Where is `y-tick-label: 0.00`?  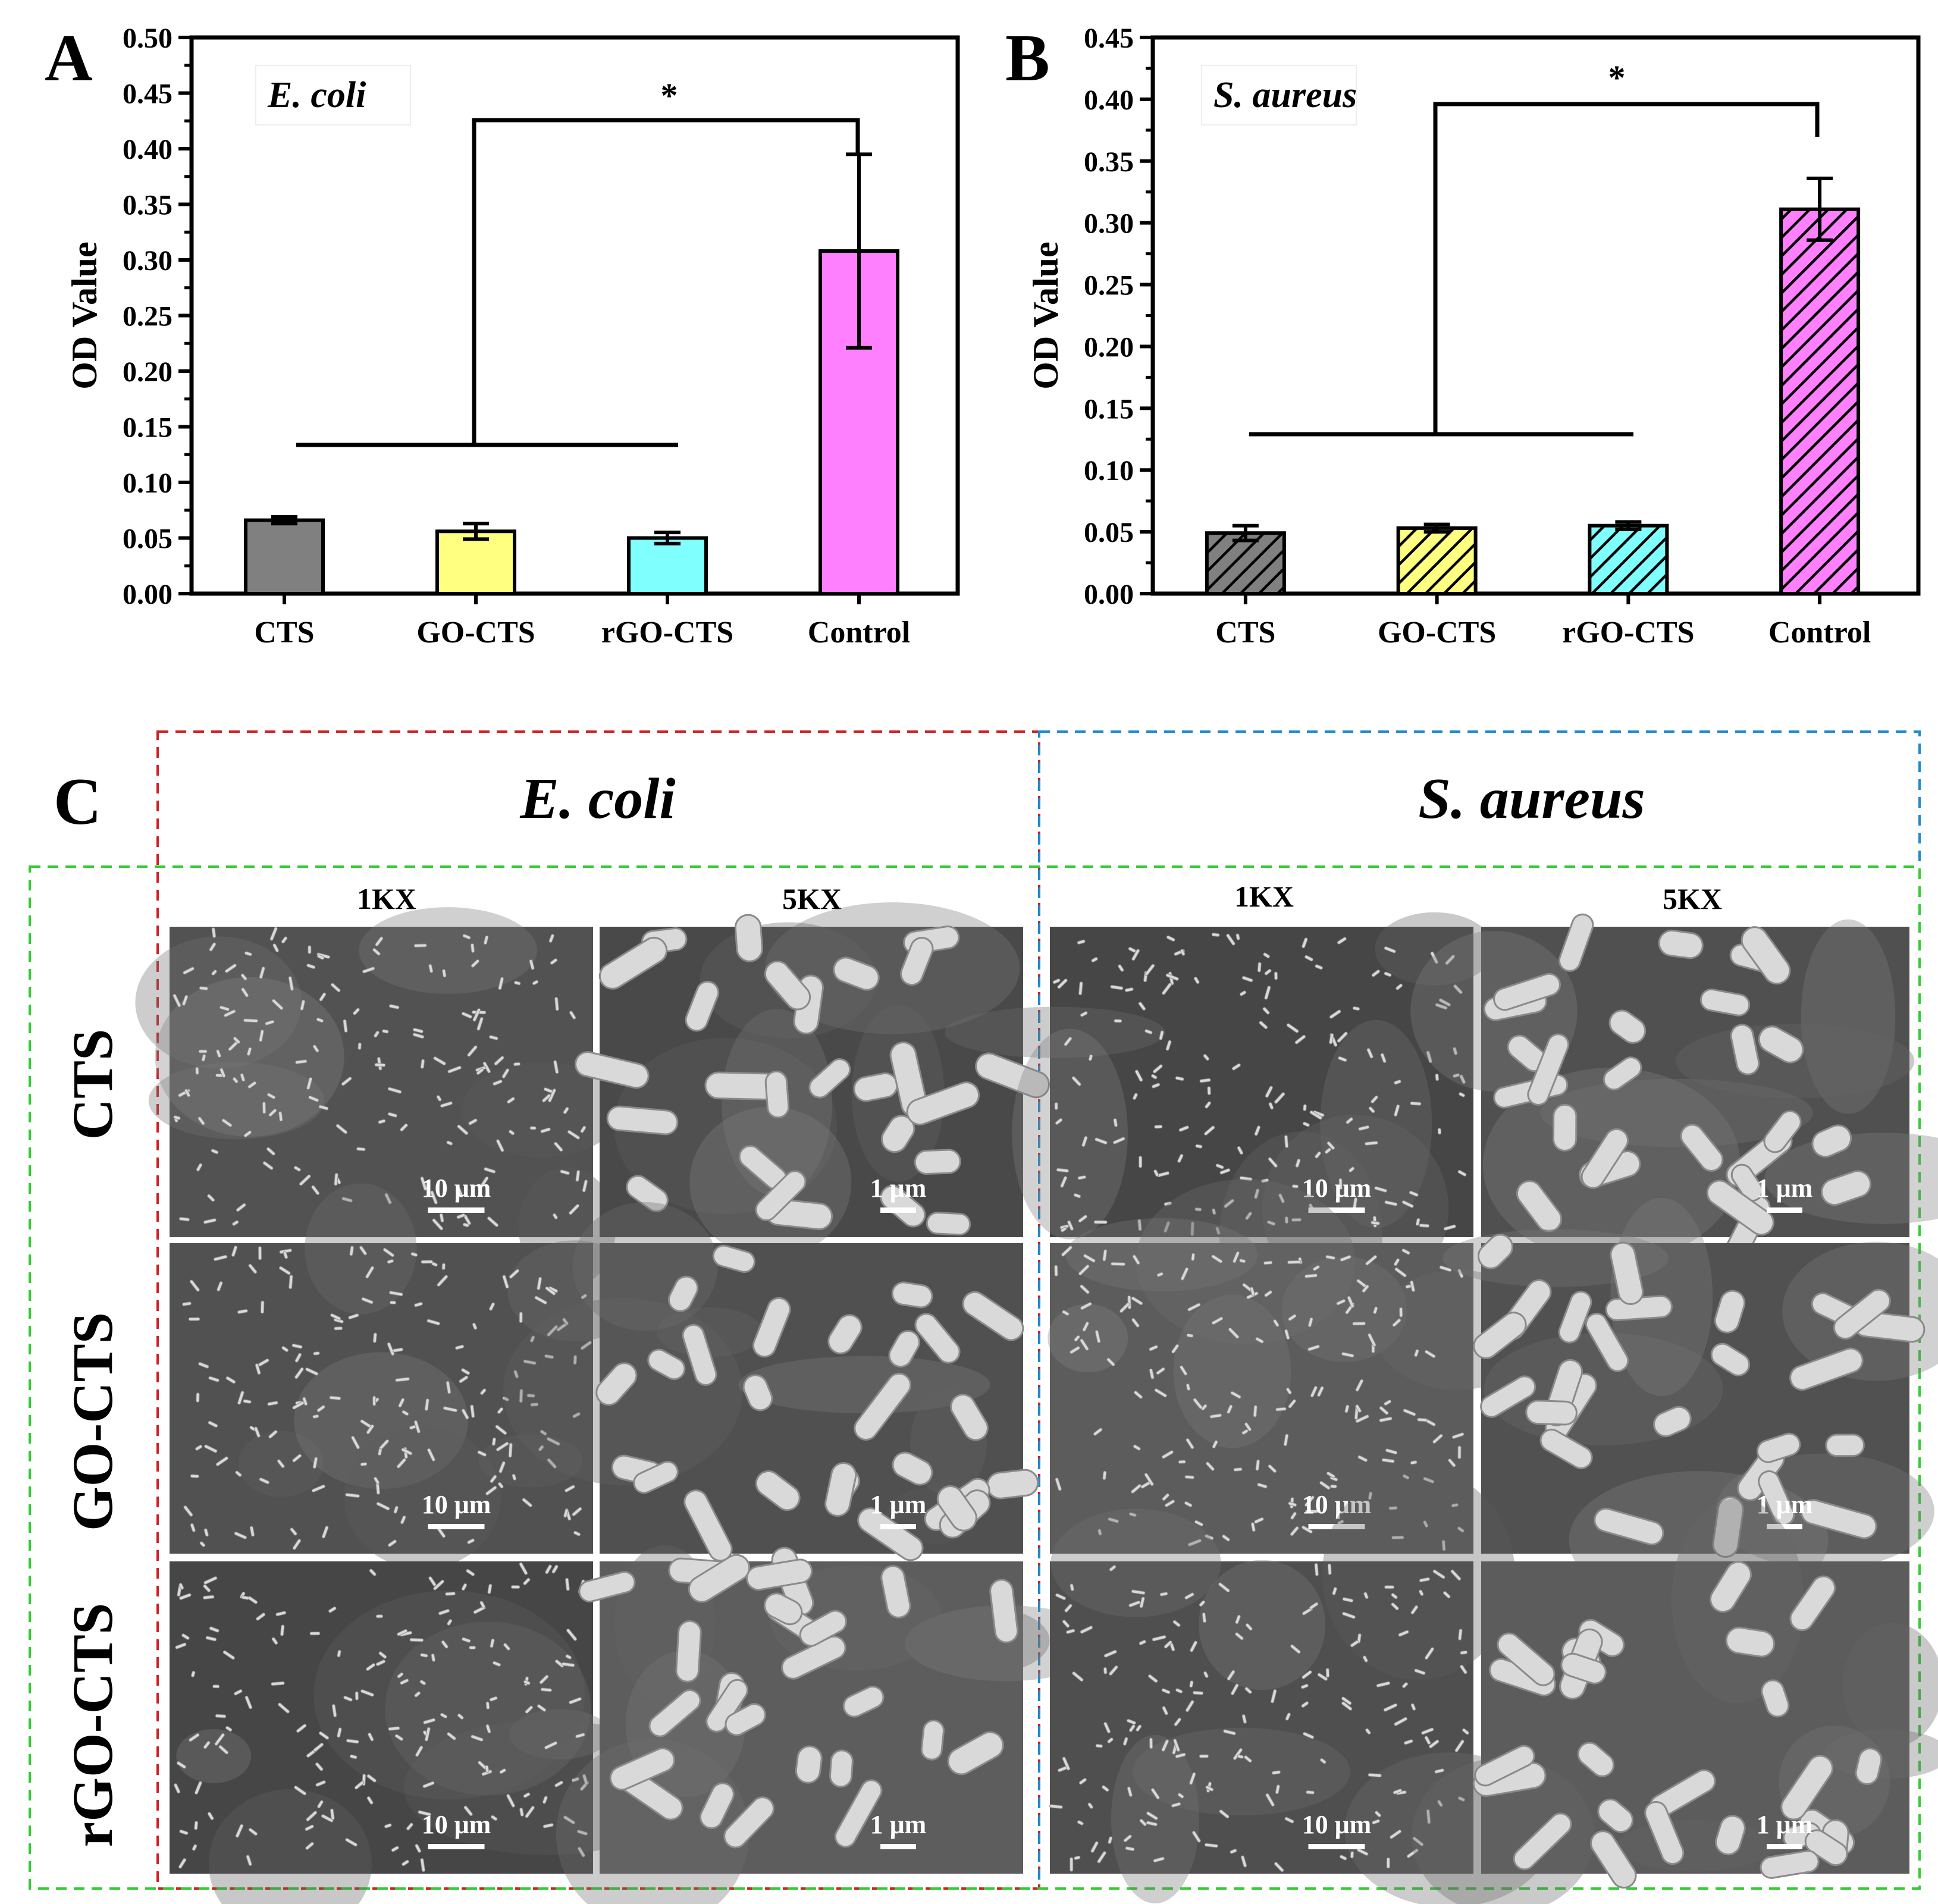
y-tick-label: 0.00 is located at coordinates (148, 594).